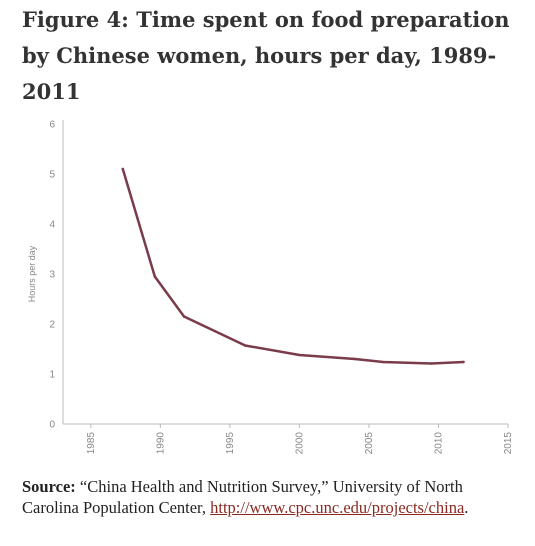 The height and width of the screenshot is (546, 535). What do you see at coordinates (369, 443) in the screenshot?
I see `x-tick-label: 2005` at bounding box center [369, 443].